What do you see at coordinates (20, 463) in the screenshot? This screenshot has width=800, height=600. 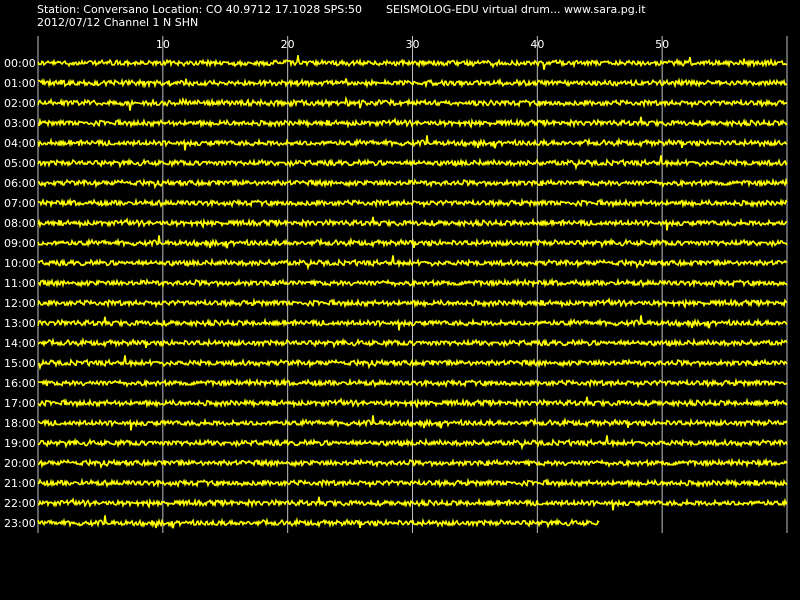 I see `hour-label: 20:00` at bounding box center [20, 463].